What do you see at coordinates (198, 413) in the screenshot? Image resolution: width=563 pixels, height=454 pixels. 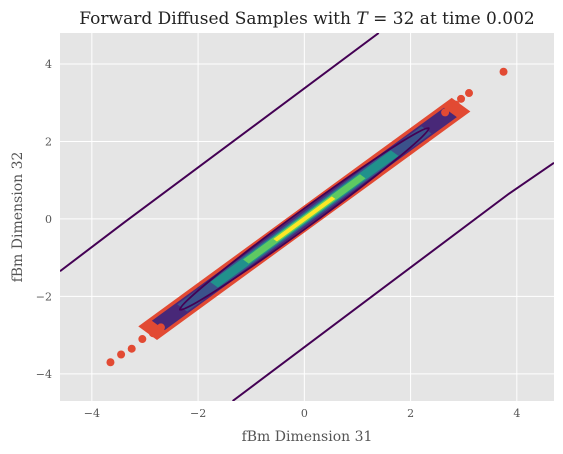 I see `x-tick-label: −2` at bounding box center [198, 413].